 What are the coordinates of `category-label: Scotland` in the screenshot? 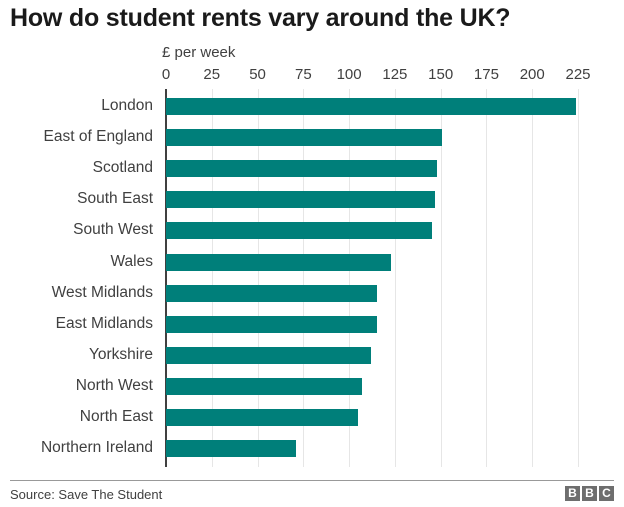 It's located at (122, 168).